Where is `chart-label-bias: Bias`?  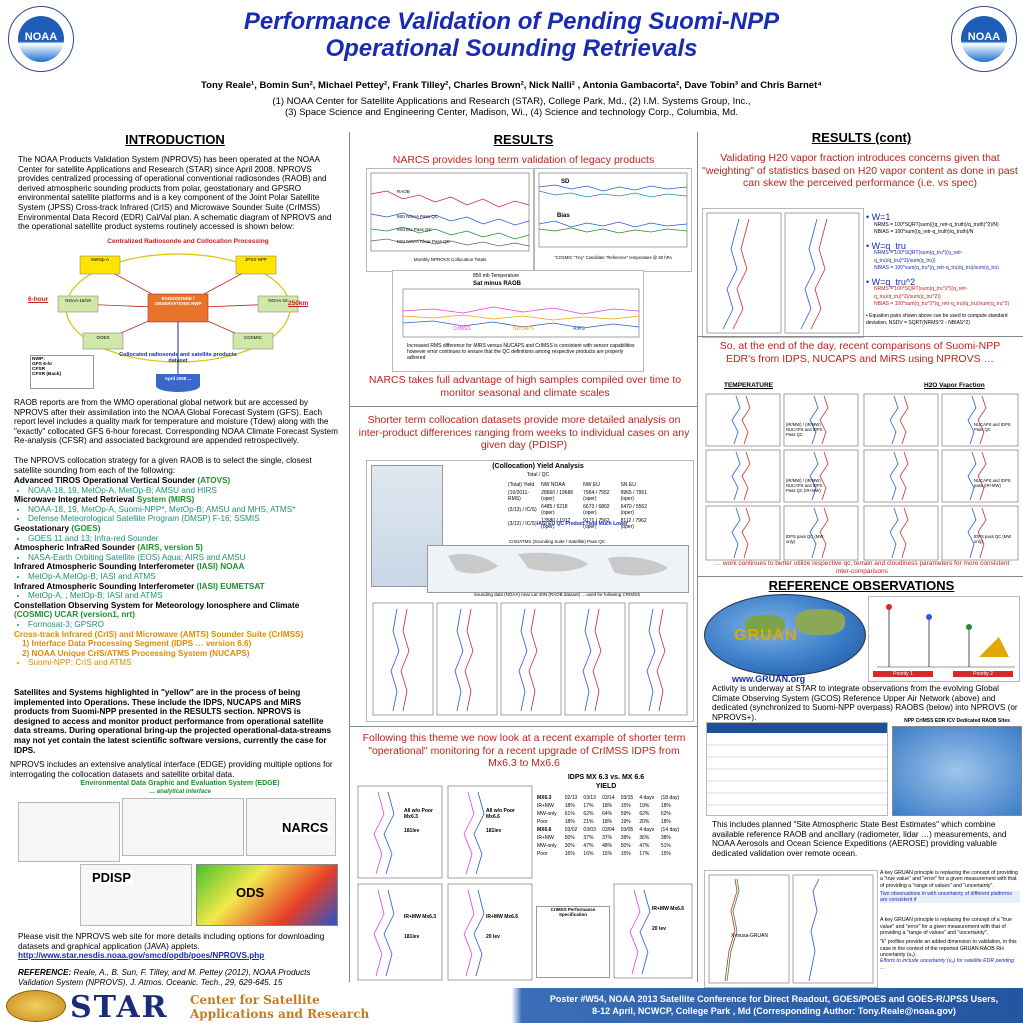 chart-label-bias: Bias is located at coordinates (563, 216).